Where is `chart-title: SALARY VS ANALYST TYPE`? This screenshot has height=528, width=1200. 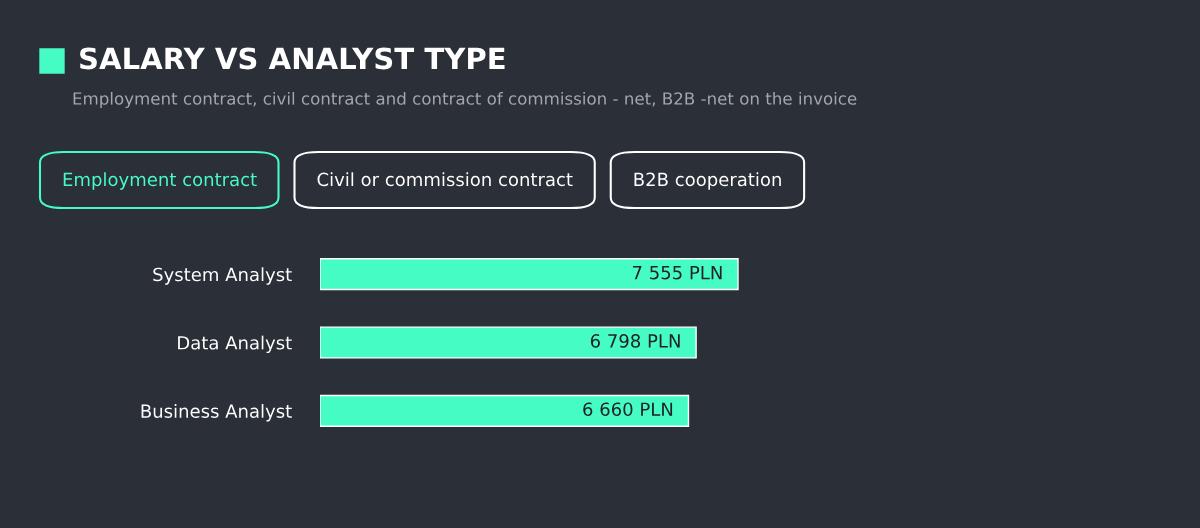
chart-title: SALARY VS ANALYST TYPE is located at coordinates (292, 58).